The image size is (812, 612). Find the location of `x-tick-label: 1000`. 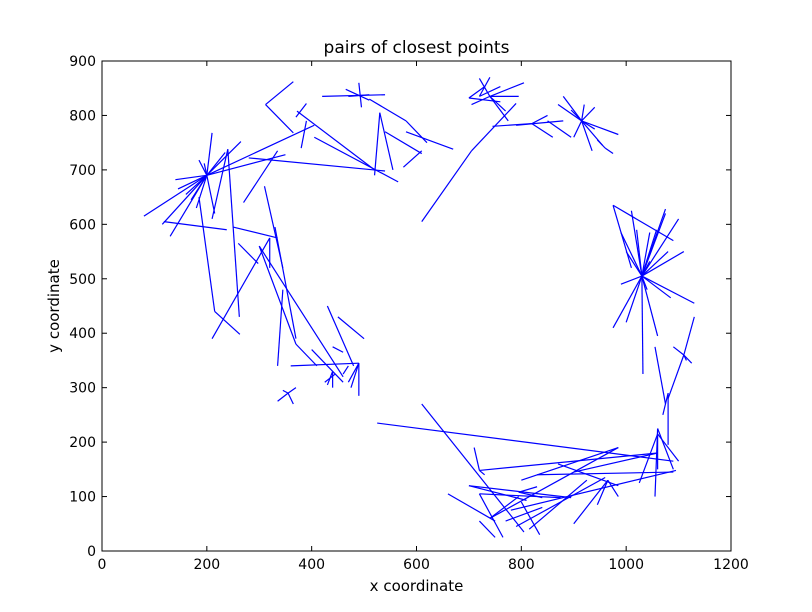

x-tick-label: 1000 is located at coordinates (626, 565).